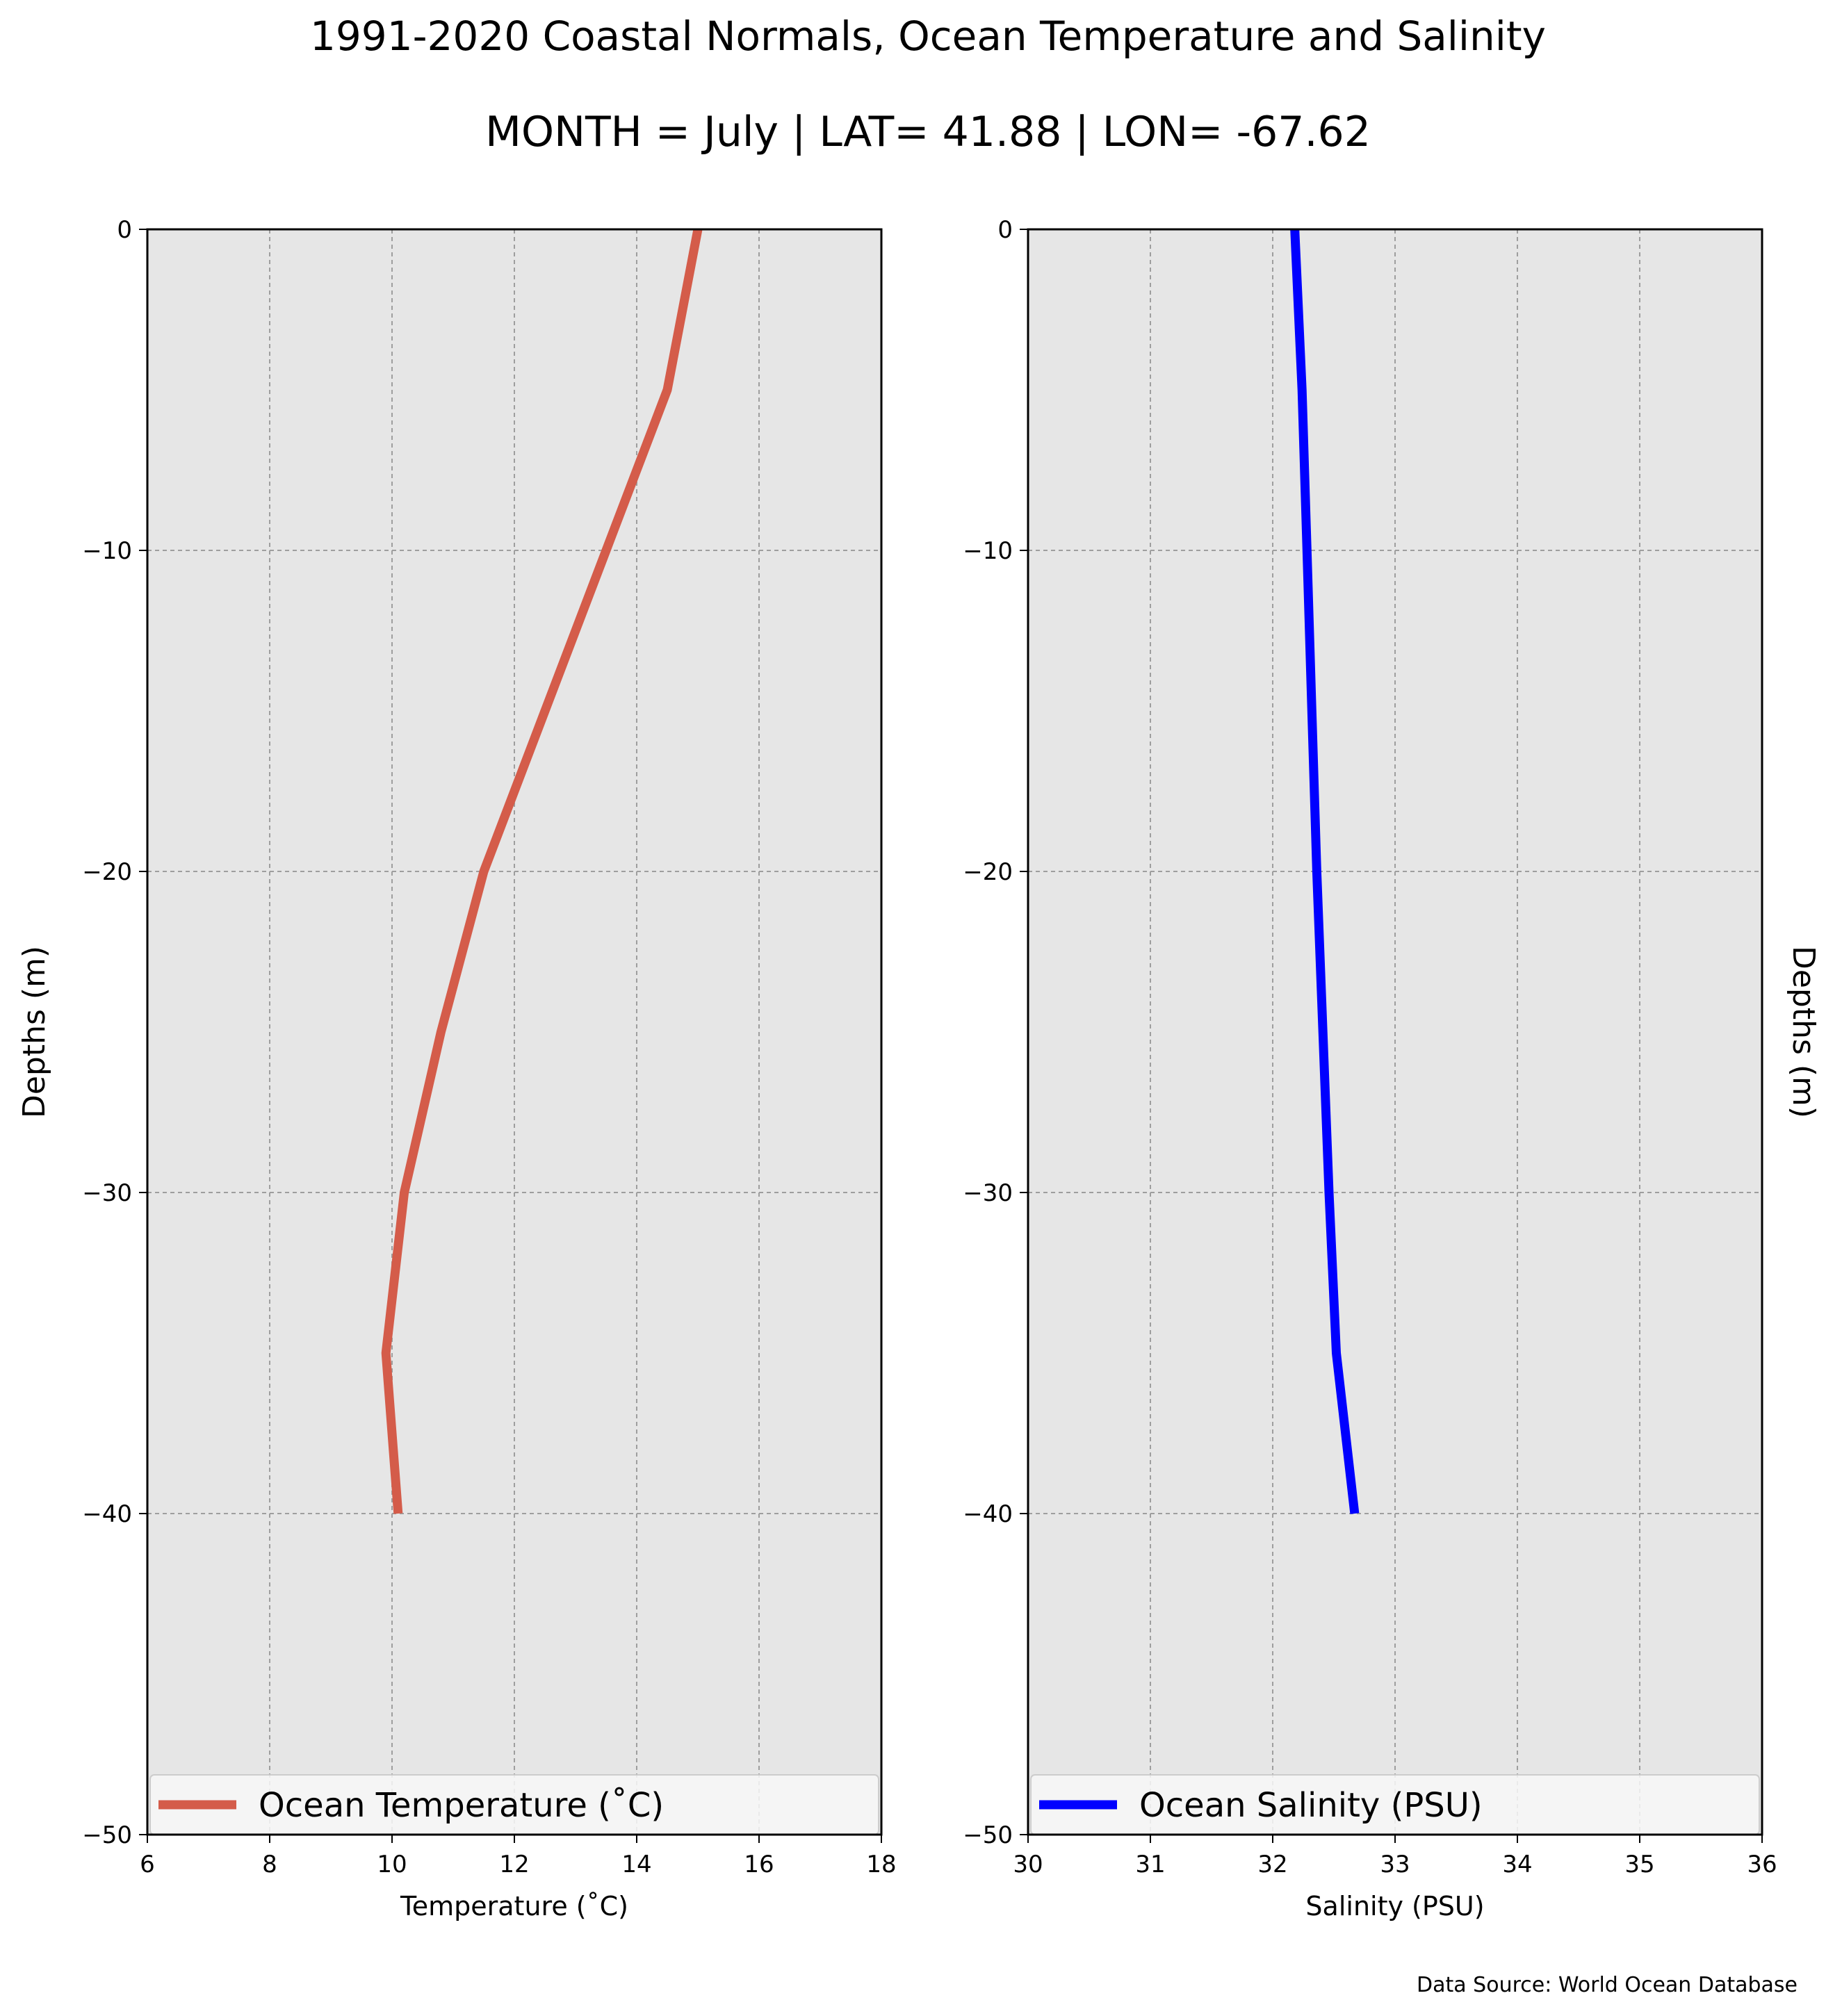  What do you see at coordinates (269, 1865) in the screenshot?
I see `x-tick-label: 8` at bounding box center [269, 1865].